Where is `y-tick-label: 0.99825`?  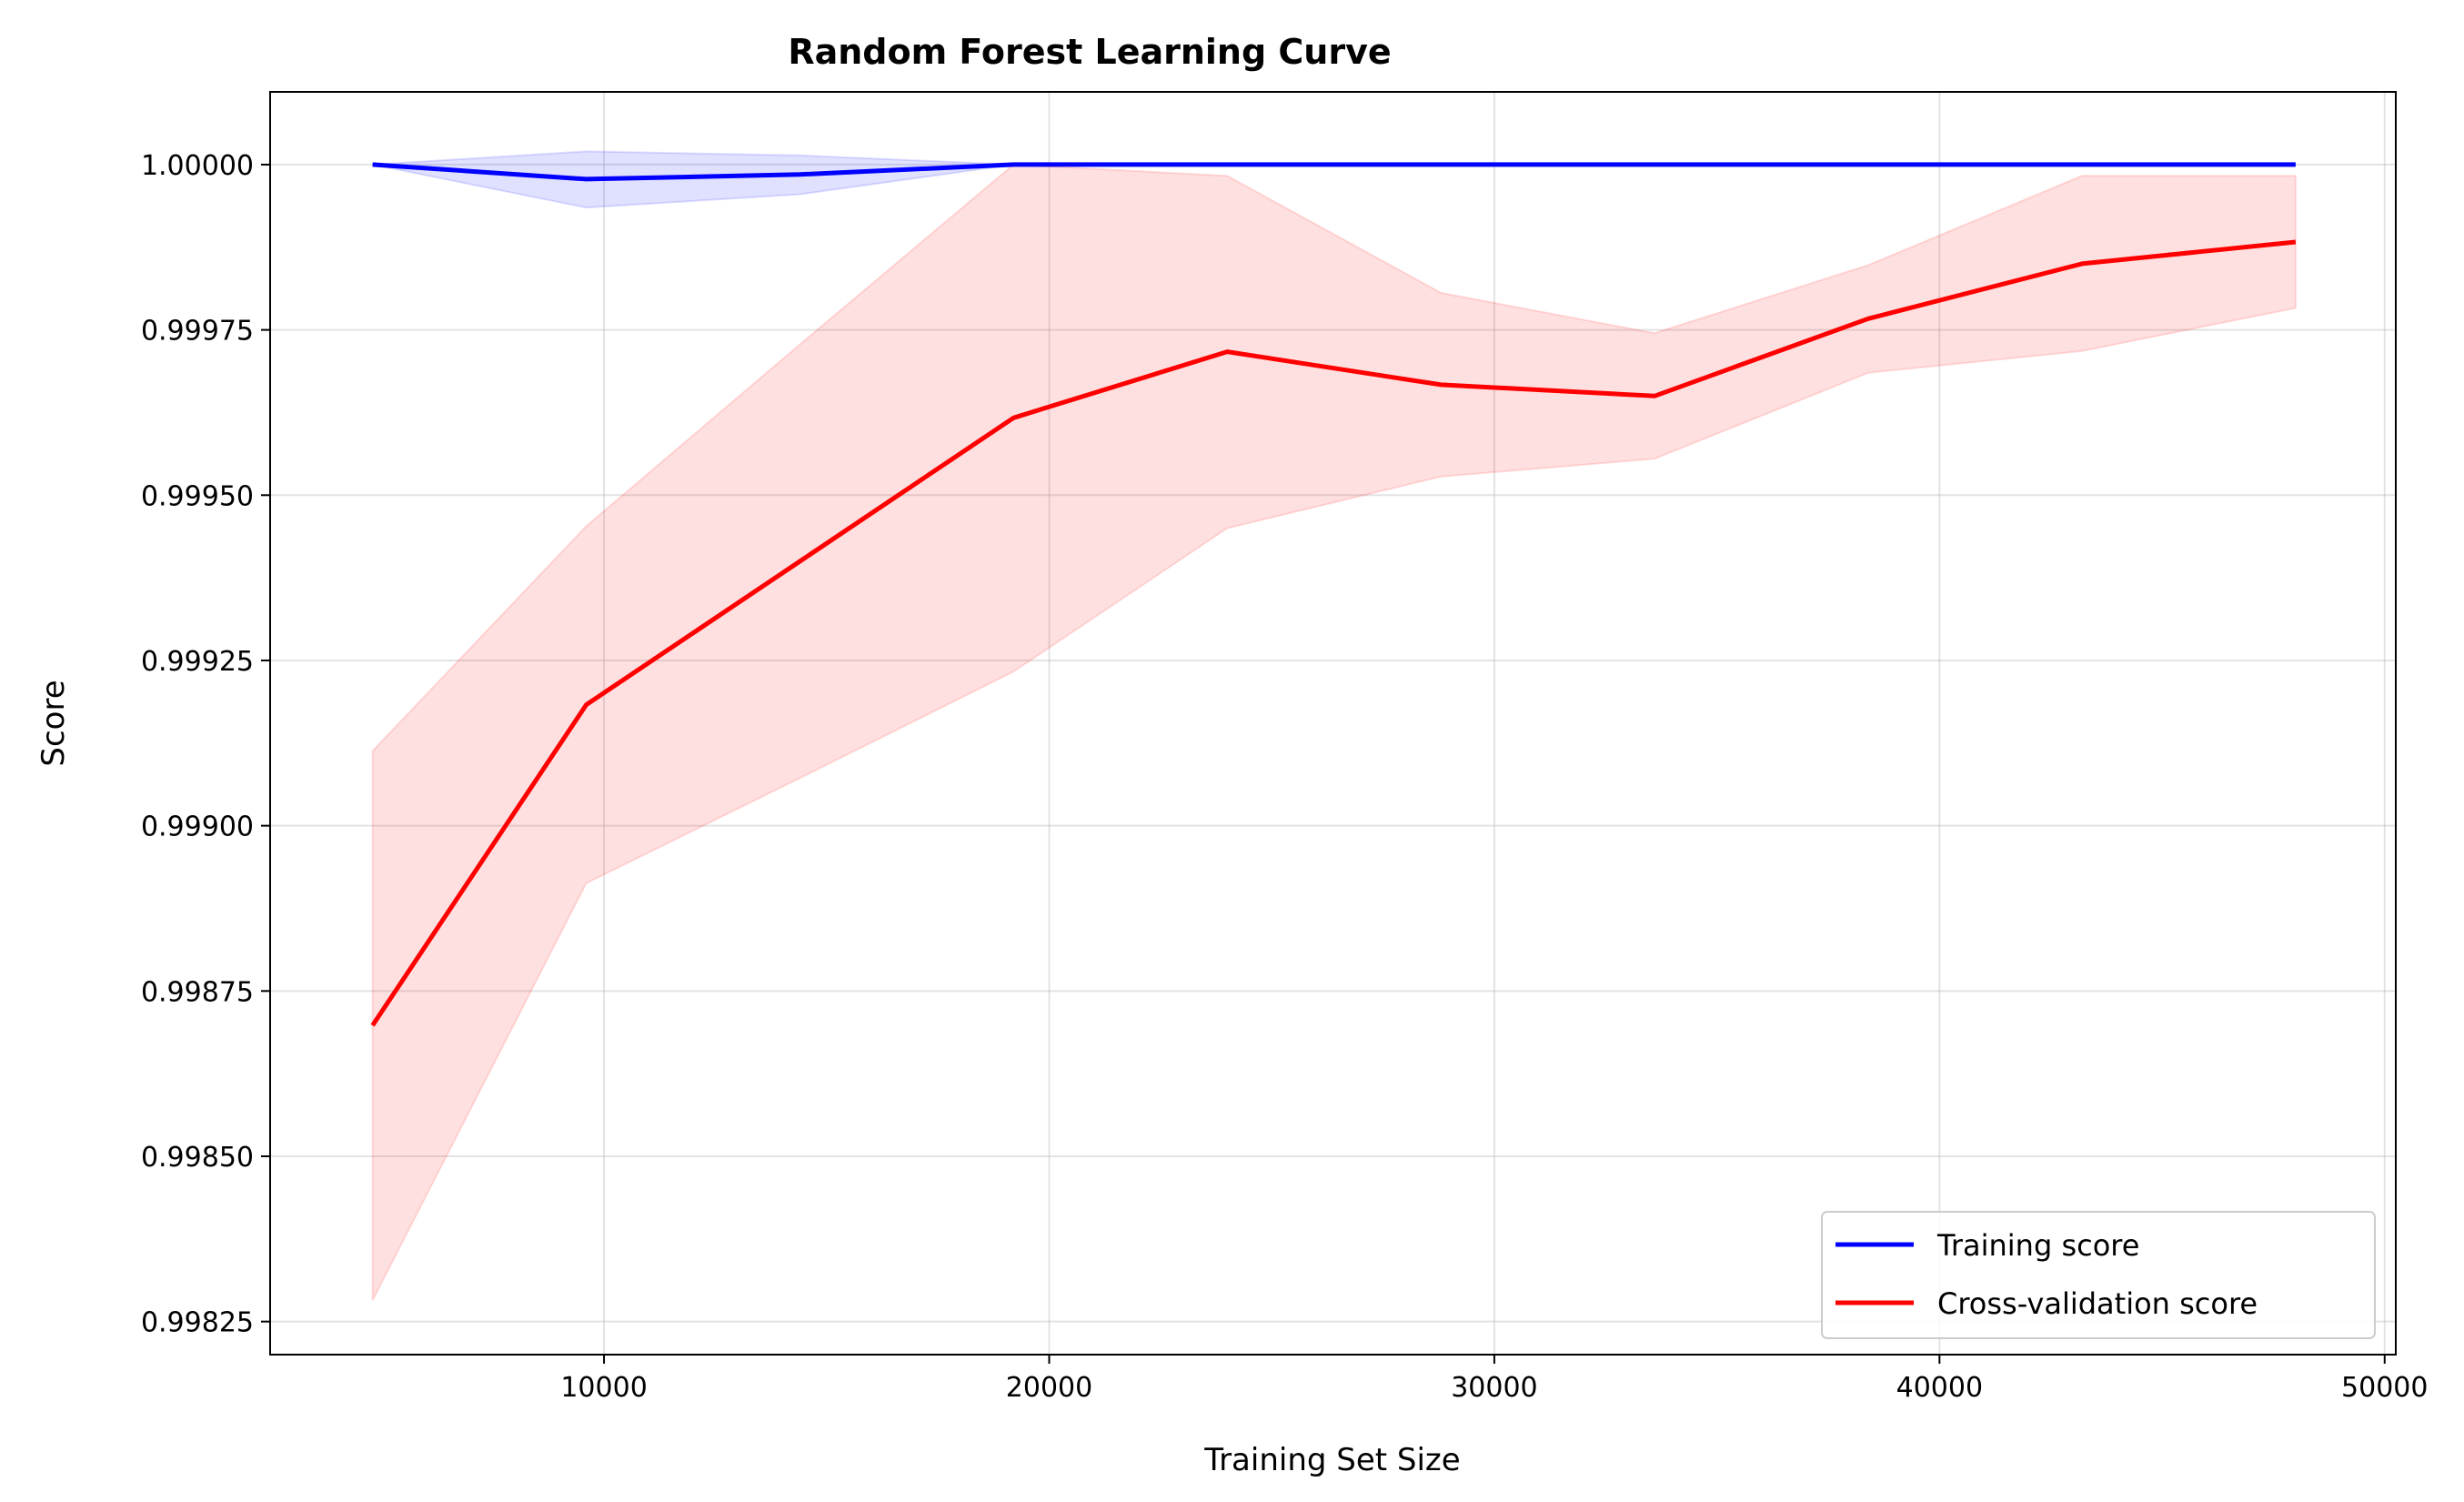 y-tick-label: 0.99825 is located at coordinates (197, 1323).